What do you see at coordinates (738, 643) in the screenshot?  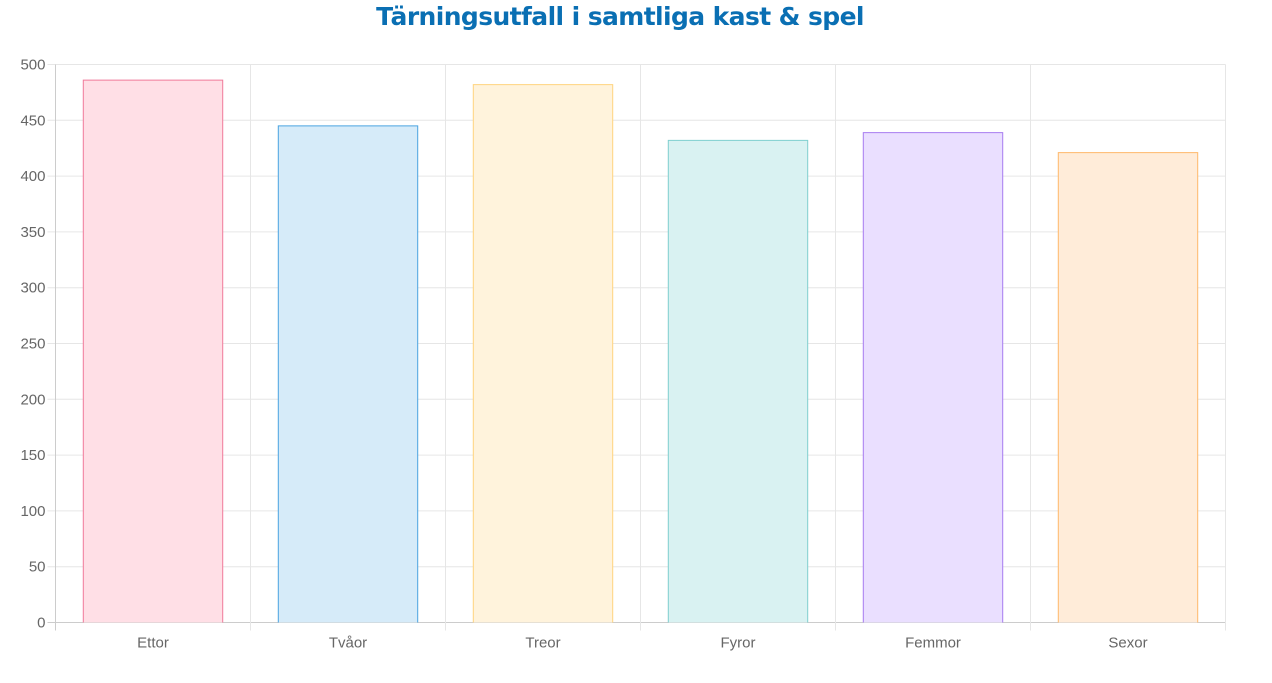 I see `x-tick-label: Fyror` at bounding box center [738, 643].